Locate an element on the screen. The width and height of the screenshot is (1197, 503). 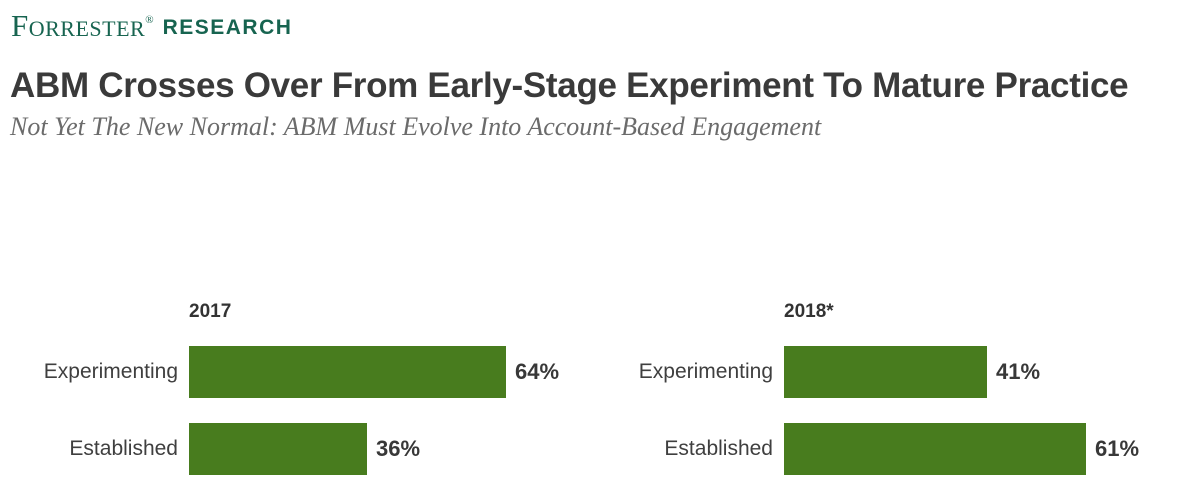
bar-2018-experimenting is located at coordinates (885, 372).